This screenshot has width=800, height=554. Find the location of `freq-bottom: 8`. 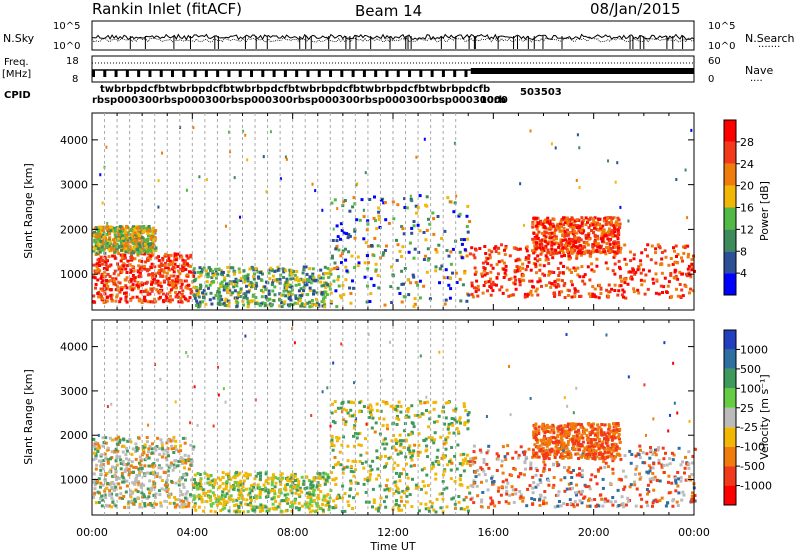

freq-bottom: 8 is located at coordinates (75, 79).